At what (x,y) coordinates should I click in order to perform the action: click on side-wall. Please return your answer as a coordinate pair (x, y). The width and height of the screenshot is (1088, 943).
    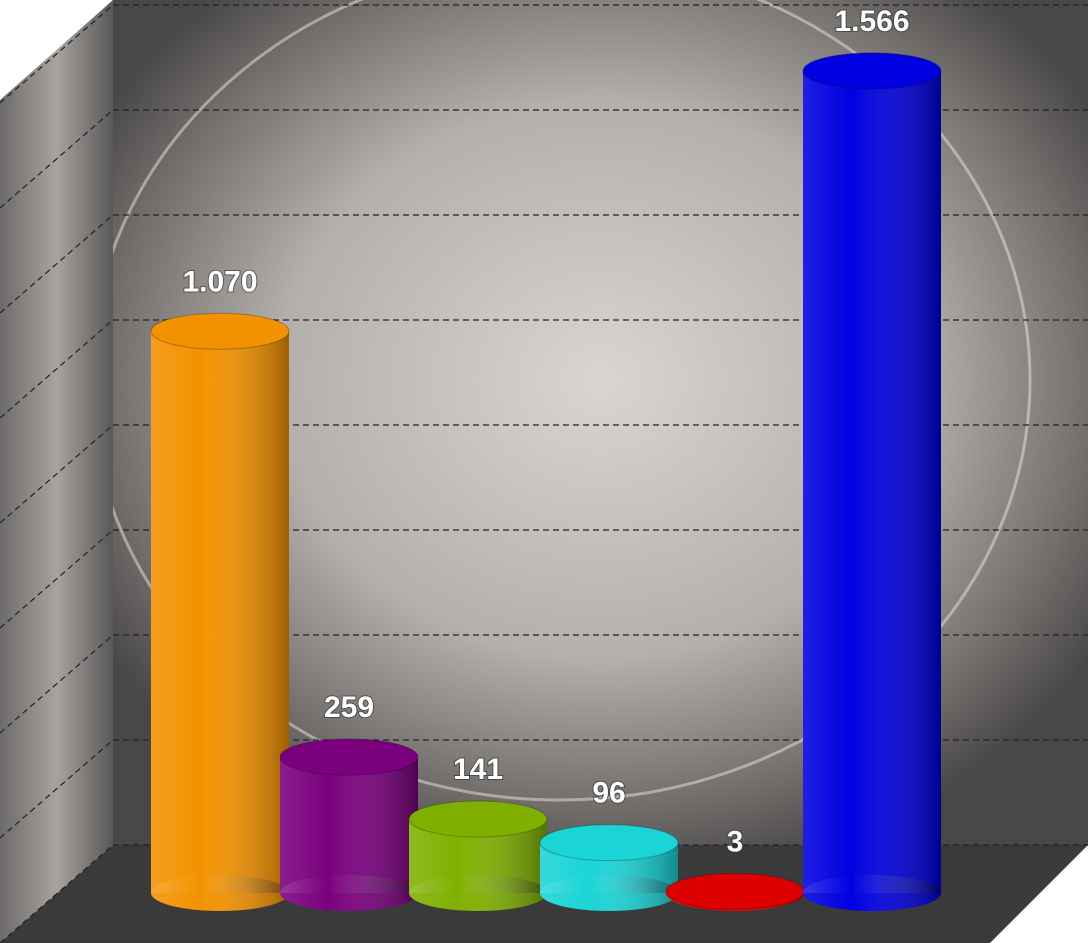
    Looking at the image, I should click on (56, 471).